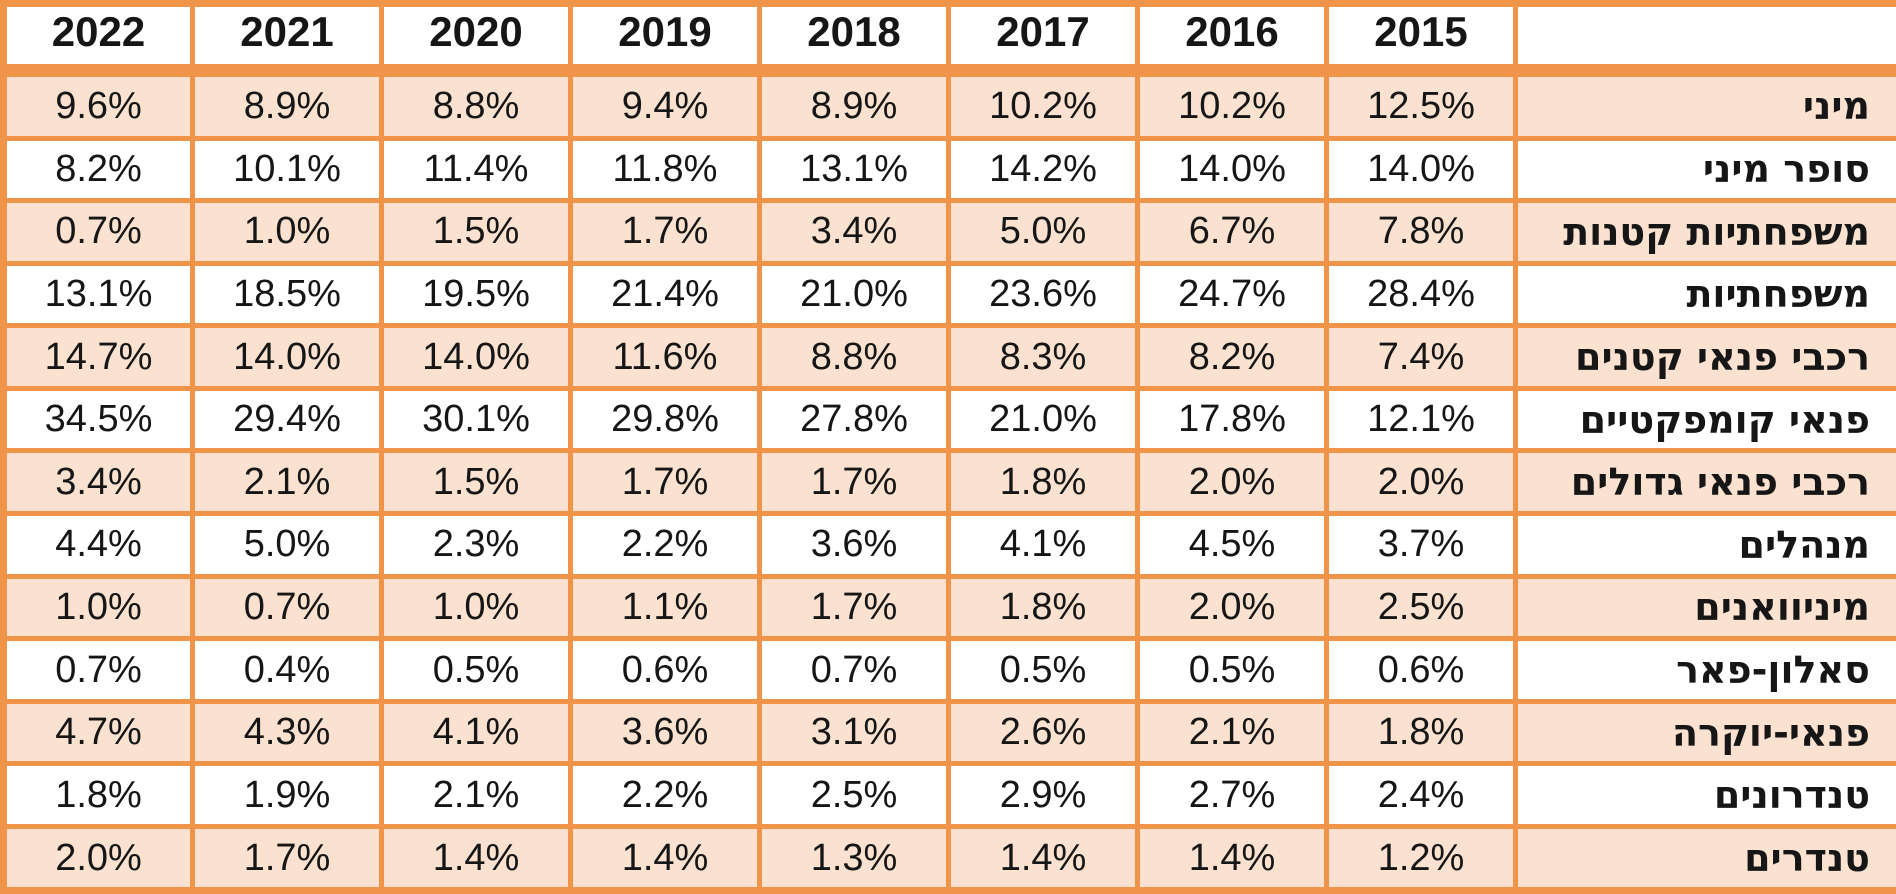 This screenshot has height=894, width=1896. I want to click on value-cell: 7.4%, so click(1421, 357).